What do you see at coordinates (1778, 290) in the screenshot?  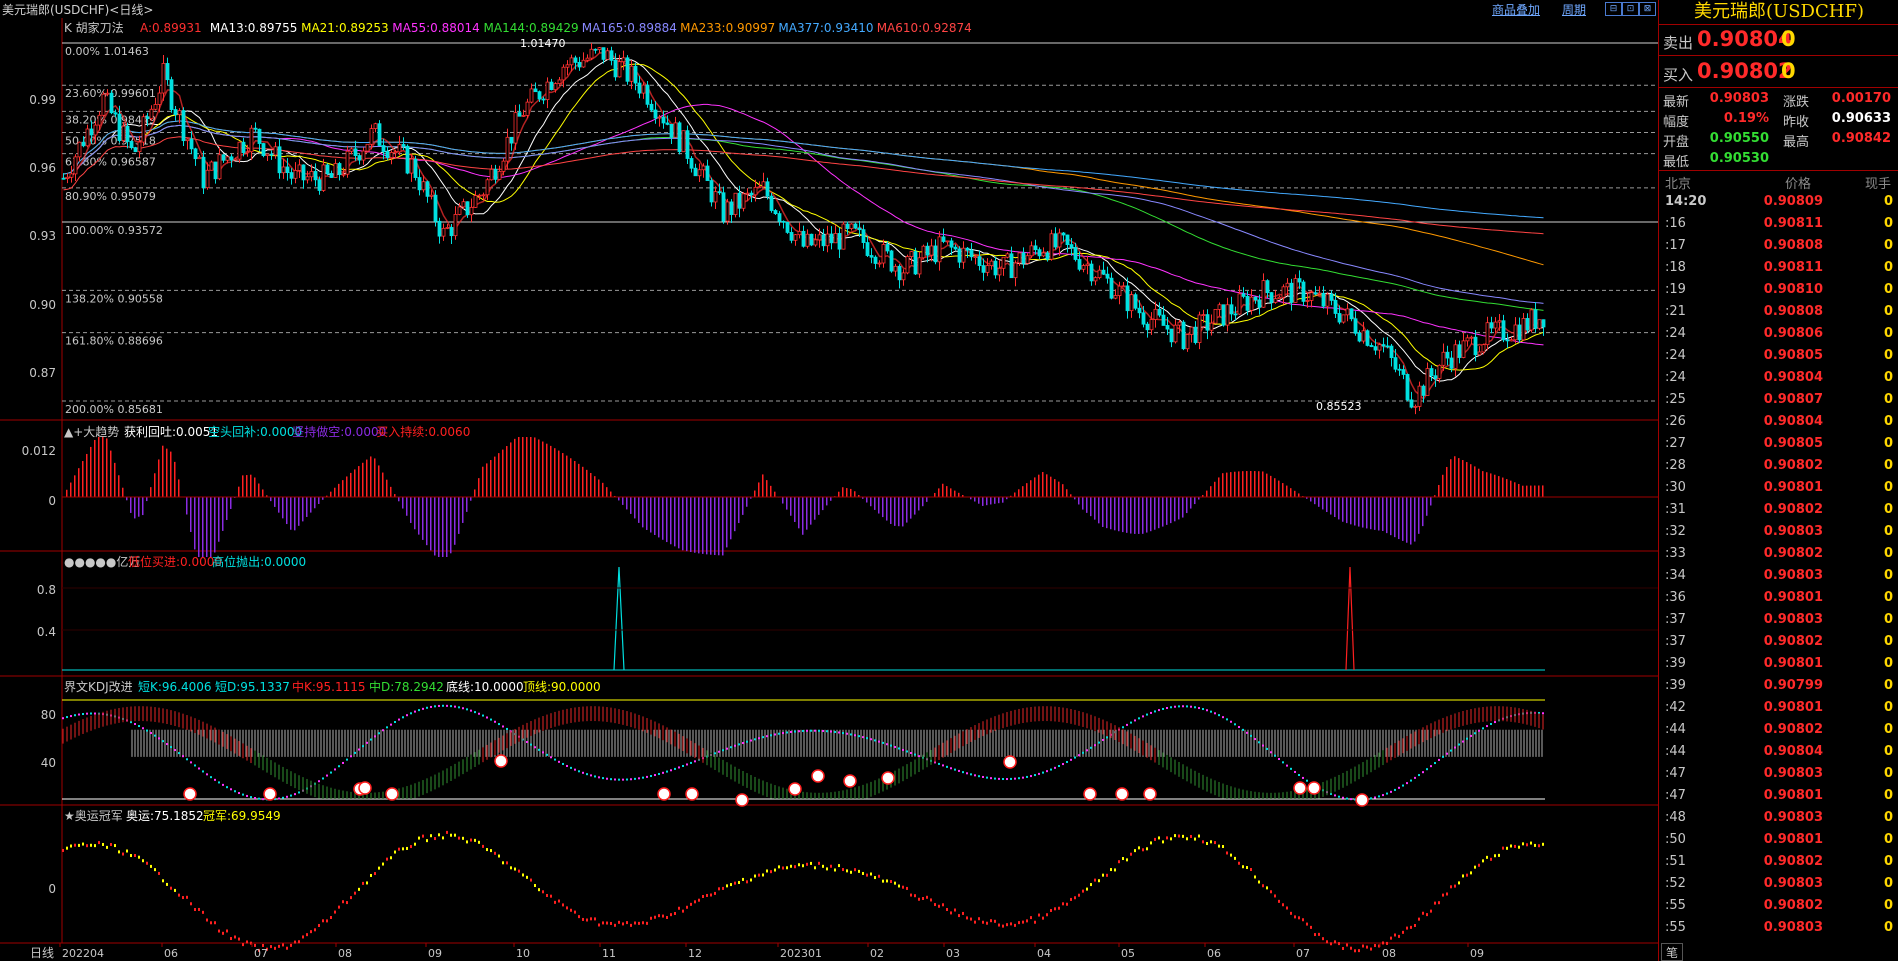 I see `tick-row: :19 0.90810 0` at bounding box center [1778, 290].